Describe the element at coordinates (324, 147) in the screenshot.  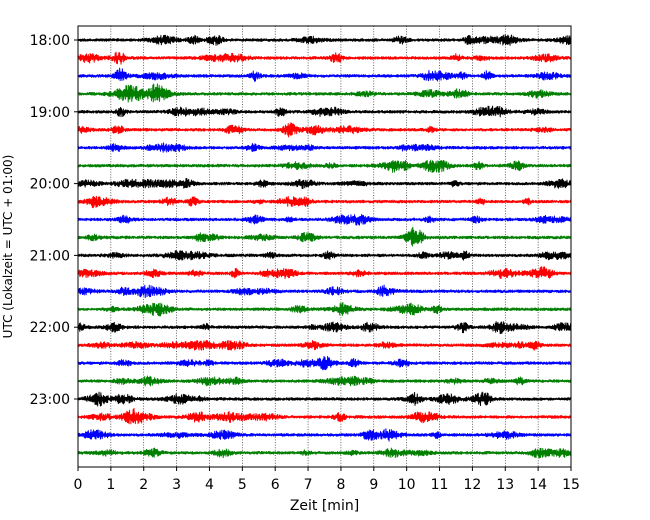
I see `trace-1930` at that location.